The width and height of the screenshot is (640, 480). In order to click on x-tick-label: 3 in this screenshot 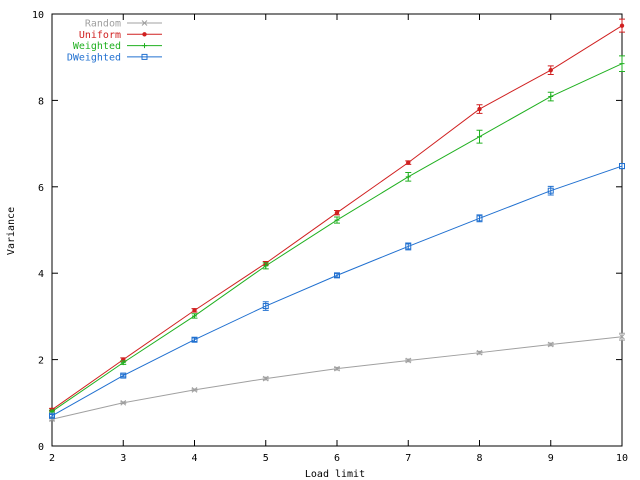, I will do `click(123, 458)`.